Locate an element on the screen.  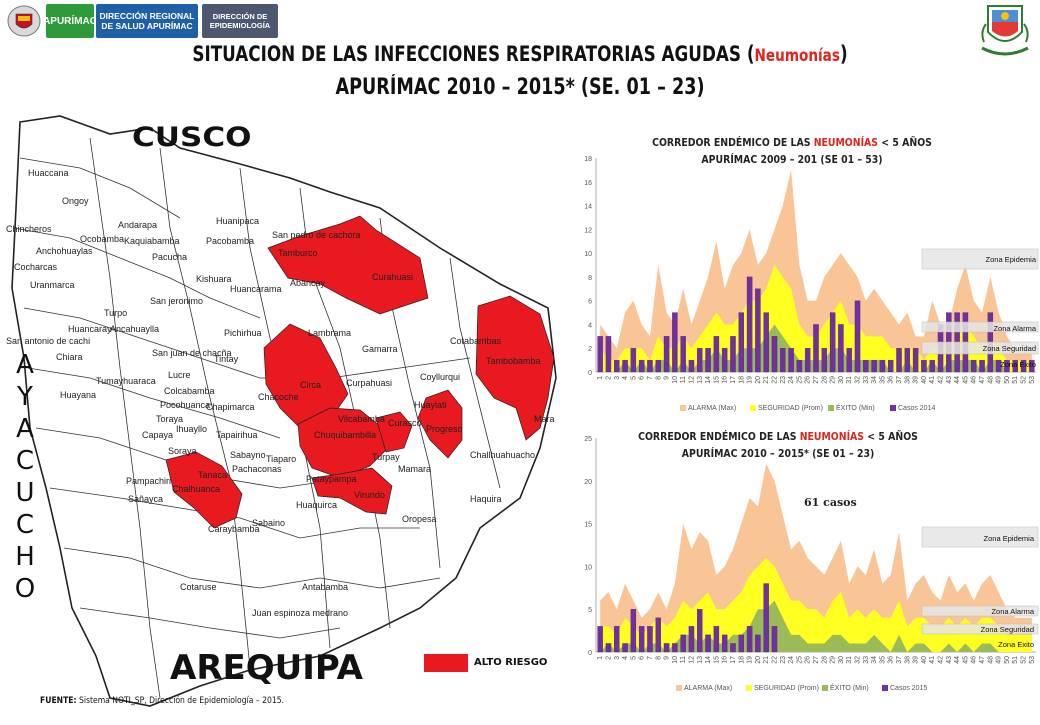
x-tick-label: 34 is located at coordinates (874, 380).